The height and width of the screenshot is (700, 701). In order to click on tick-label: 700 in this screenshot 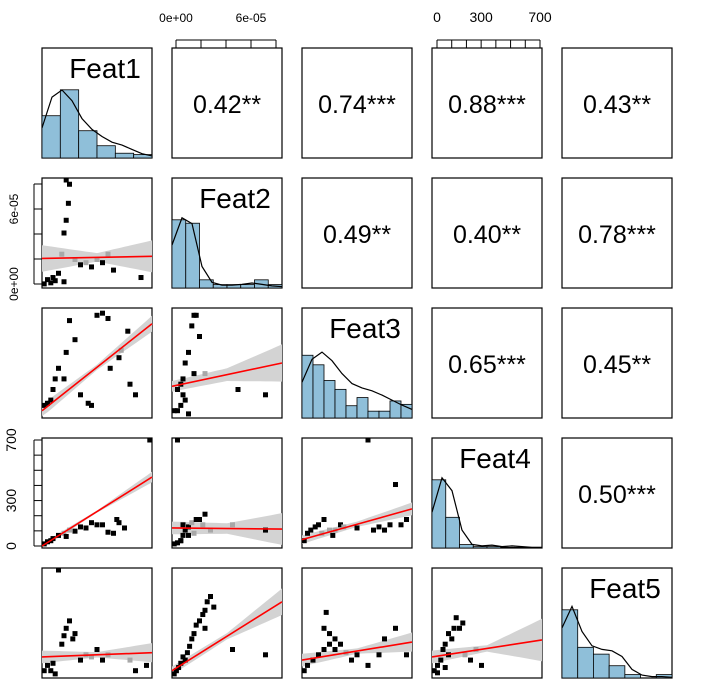, I will do `click(11, 440)`.